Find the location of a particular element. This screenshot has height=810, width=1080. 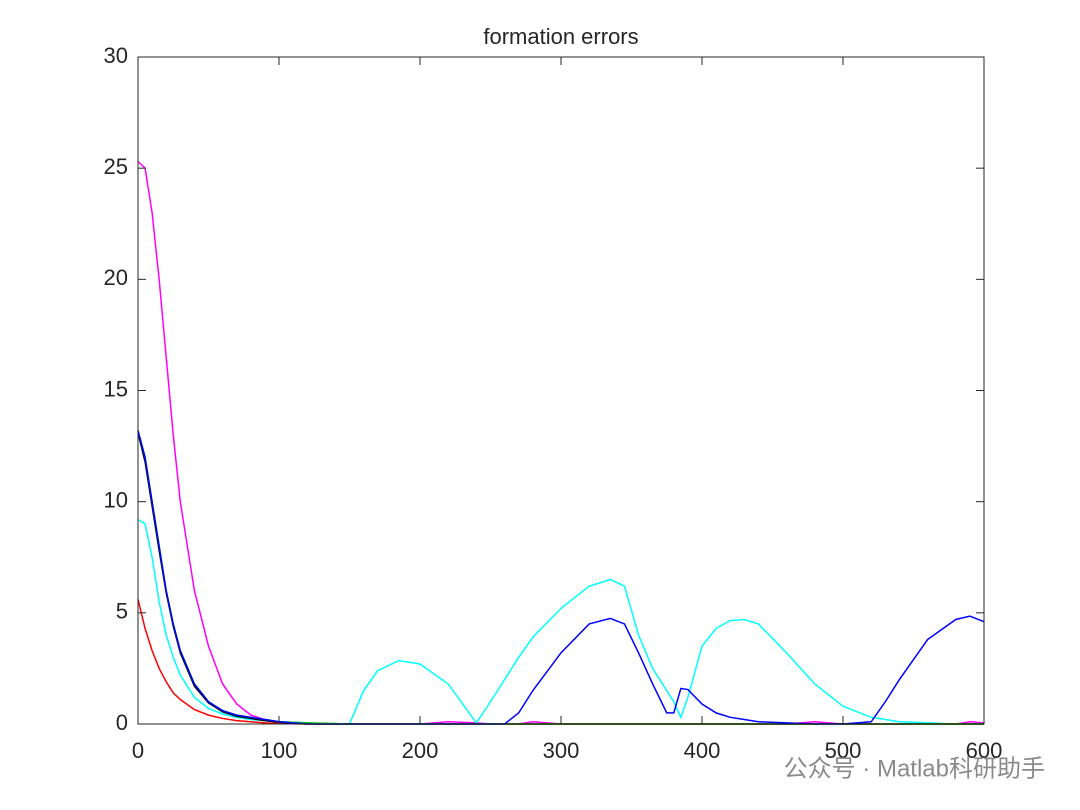

y-tick-label: 10 is located at coordinates (116, 499).